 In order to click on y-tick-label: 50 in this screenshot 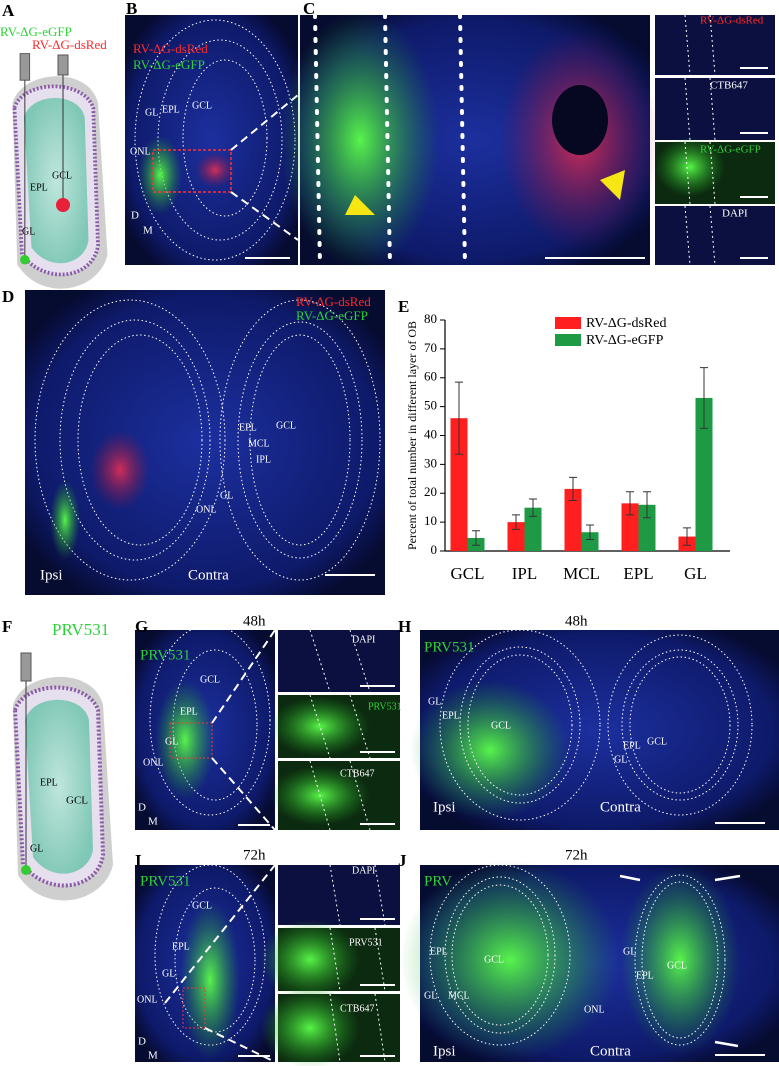, I will do `click(430, 405)`.